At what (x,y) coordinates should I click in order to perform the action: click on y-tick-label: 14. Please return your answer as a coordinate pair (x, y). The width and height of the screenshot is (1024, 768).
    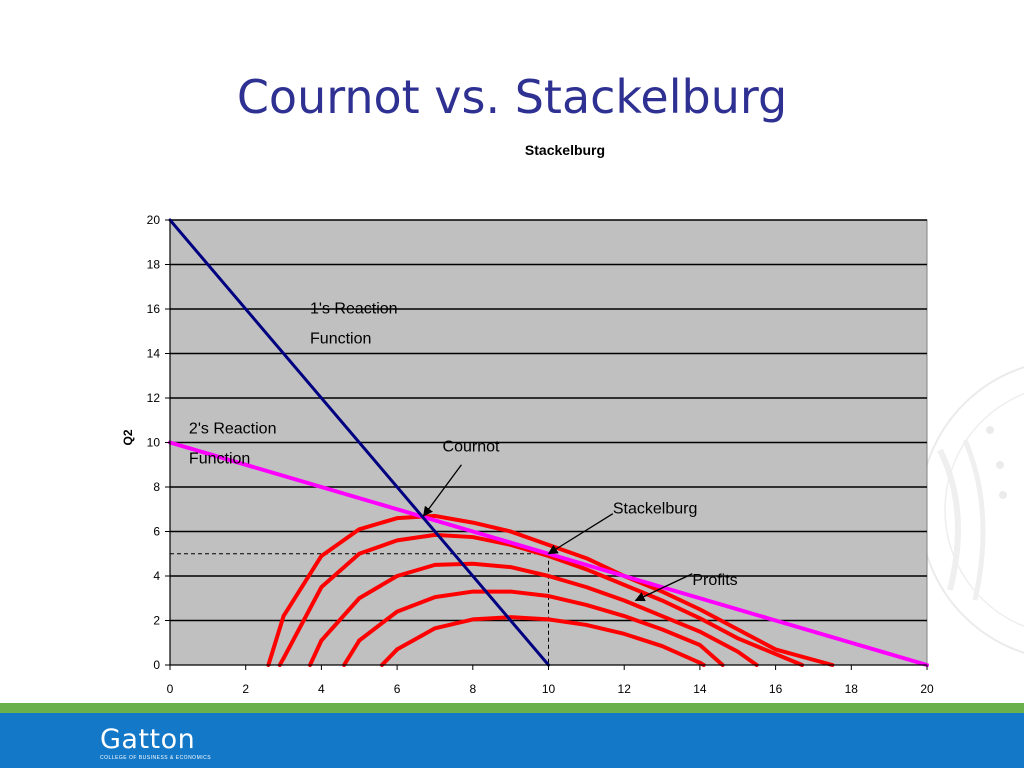
    Looking at the image, I should click on (154, 354).